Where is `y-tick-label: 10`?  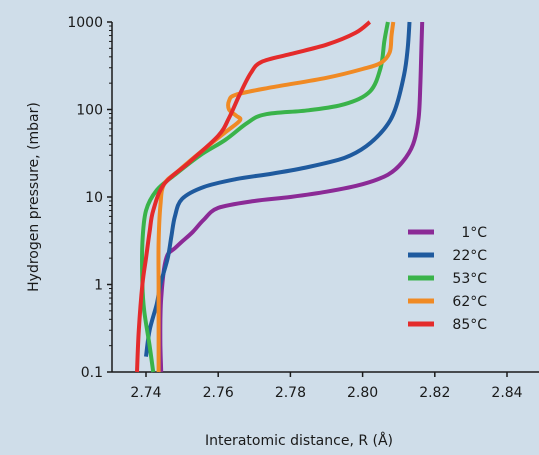
y-tick-label: 10 is located at coordinates (94, 198).